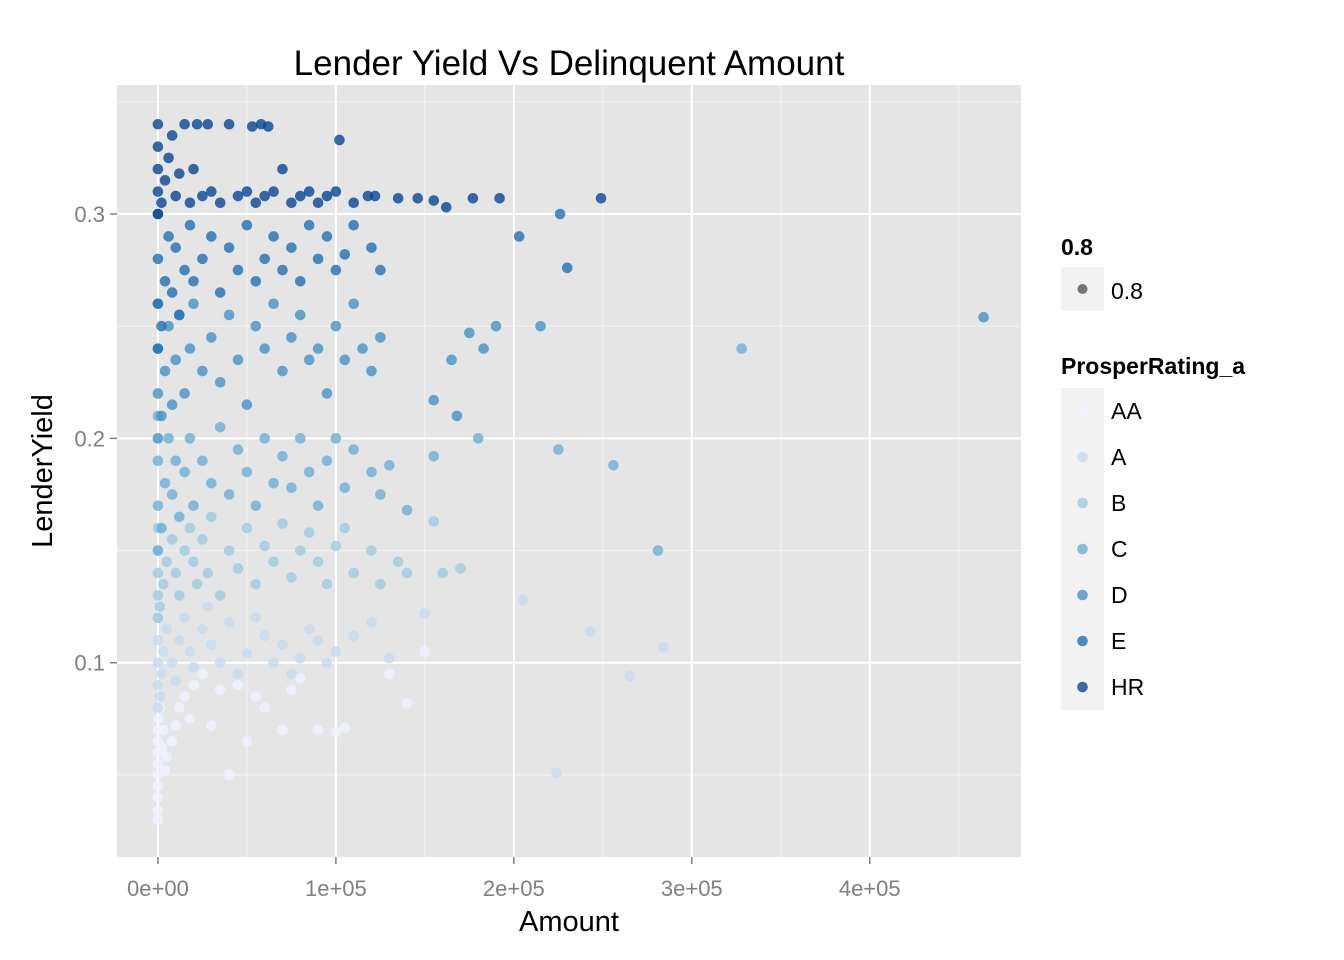 The height and width of the screenshot is (960, 1344). I want to click on x-axis-label: Amount, so click(569, 922).